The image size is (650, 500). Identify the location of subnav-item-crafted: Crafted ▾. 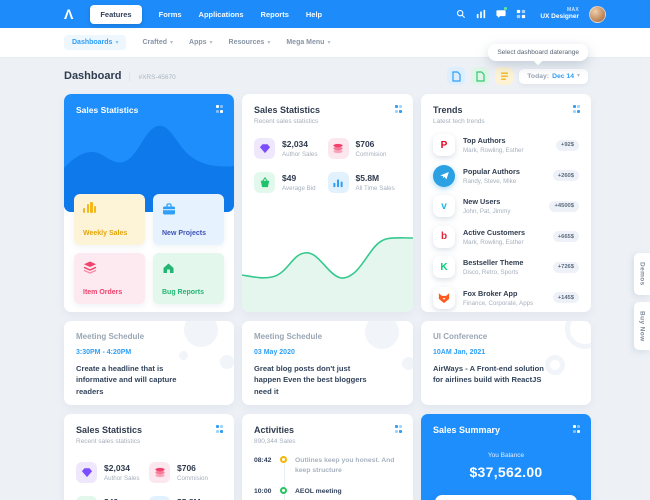
(157, 42).